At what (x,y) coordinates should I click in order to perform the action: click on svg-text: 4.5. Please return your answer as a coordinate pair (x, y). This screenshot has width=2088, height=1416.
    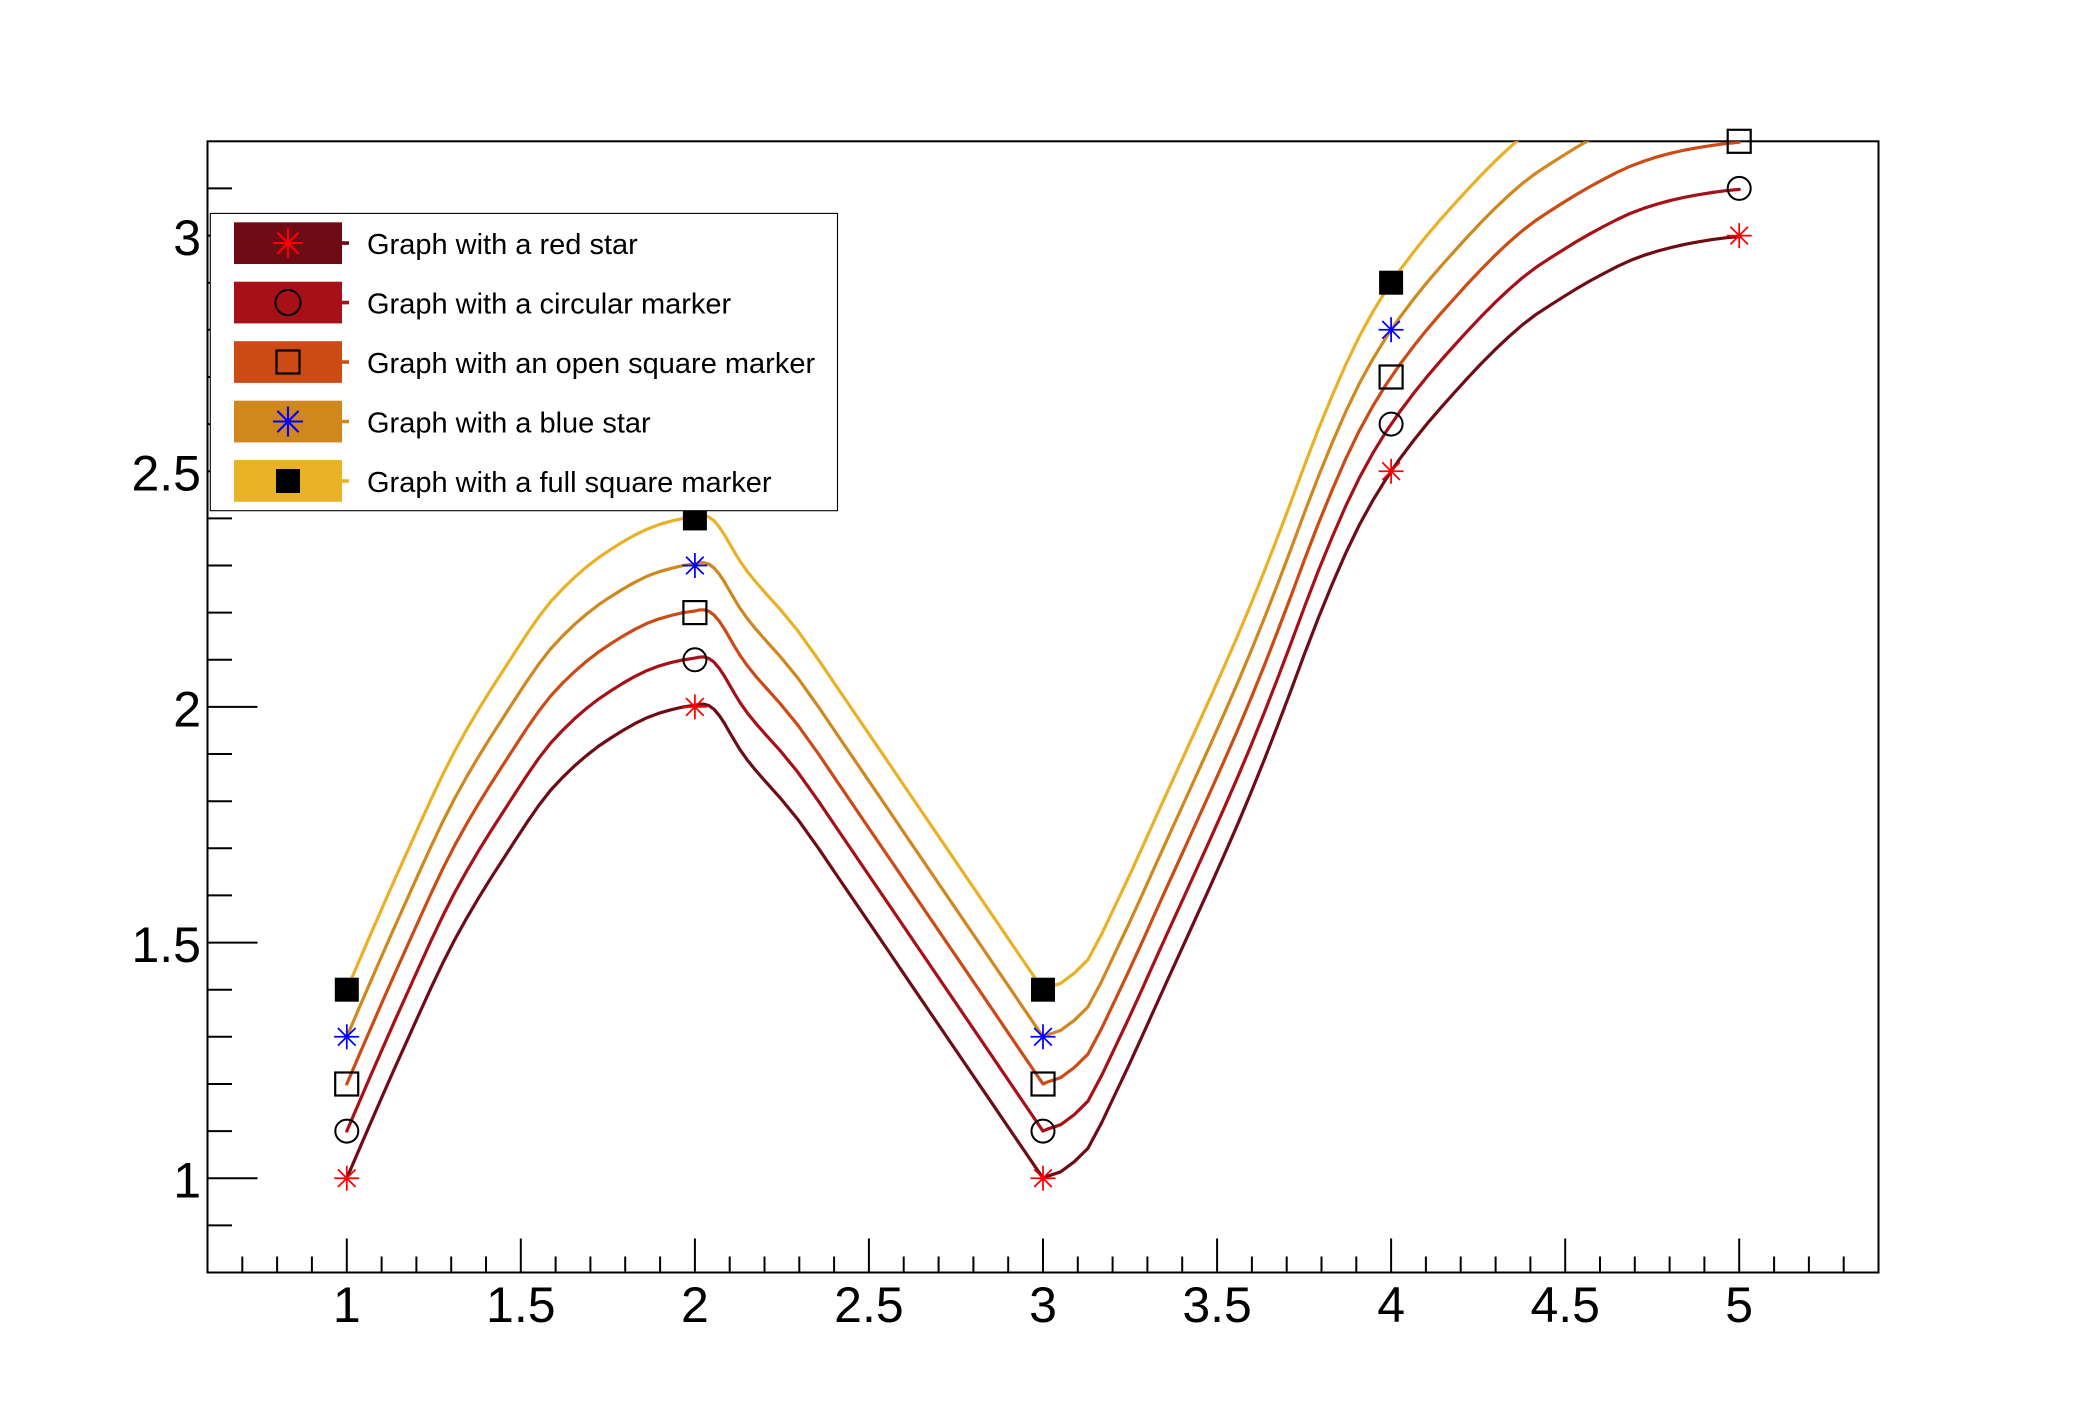
    Looking at the image, I should click on (1565, 1305).